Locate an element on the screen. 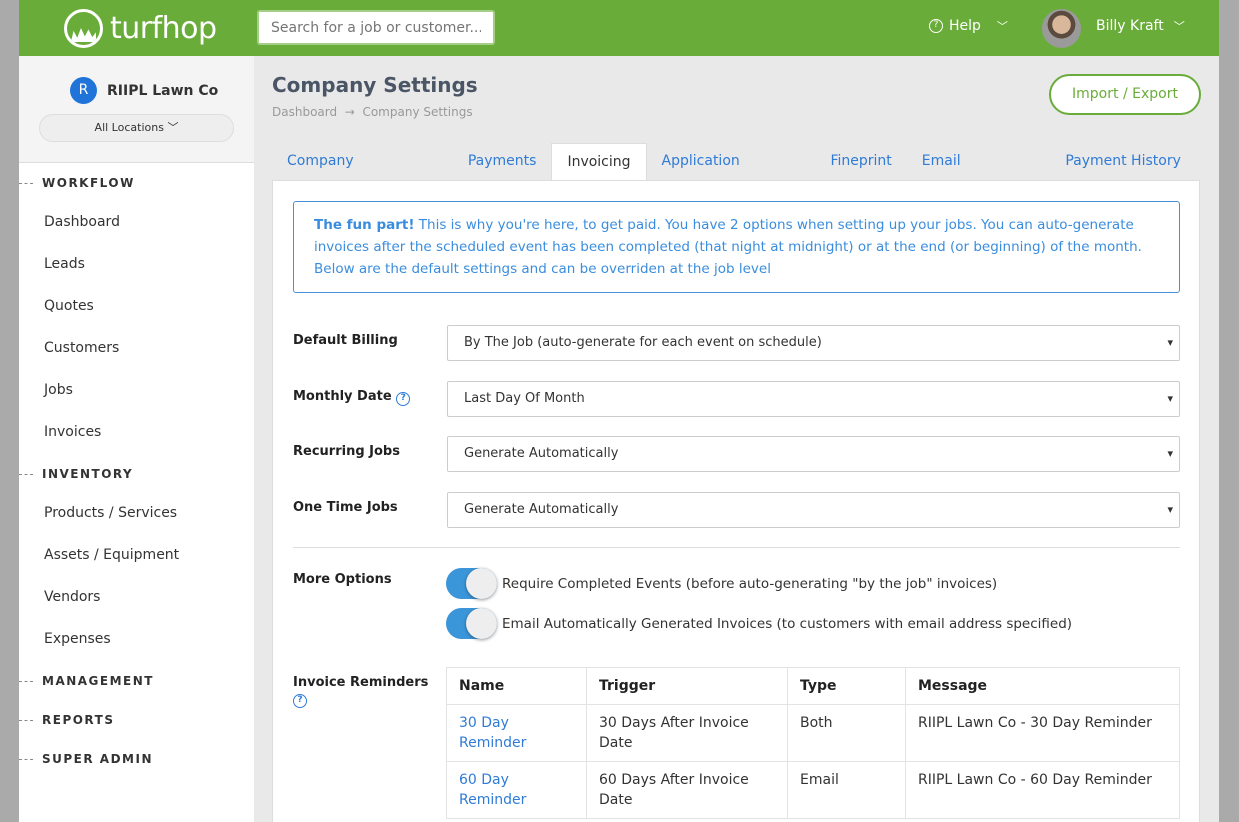 This screenshot has height=822, width=1239. section-management: MANAGEMENT is located at coordinates (86, 681).